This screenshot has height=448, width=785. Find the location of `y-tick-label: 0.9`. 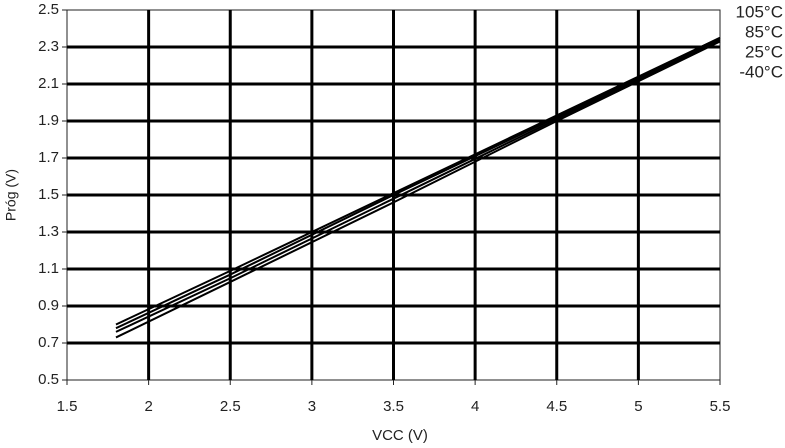

y-tick-label: 0.9 is located at coordinates (48, 305).